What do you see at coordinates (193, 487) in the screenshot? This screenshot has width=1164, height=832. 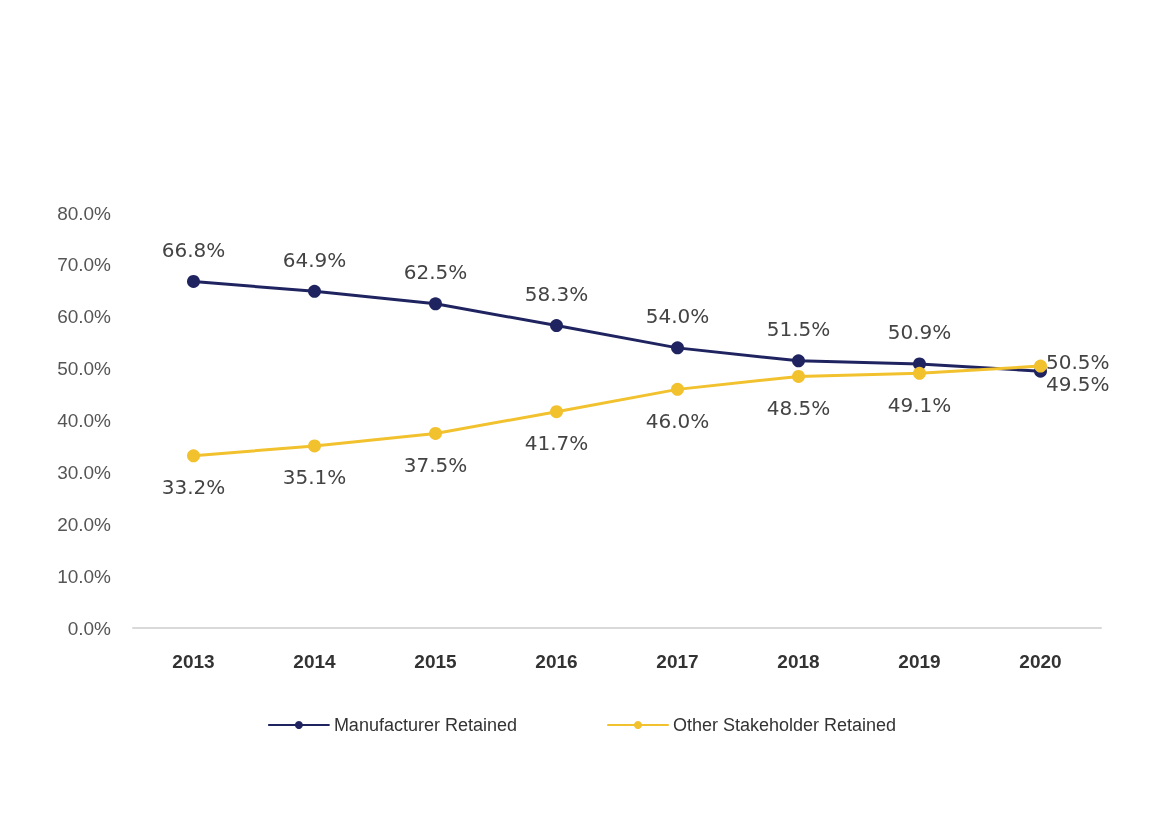 I see `data-label: 33.2%` at bounding box center [193, 487].